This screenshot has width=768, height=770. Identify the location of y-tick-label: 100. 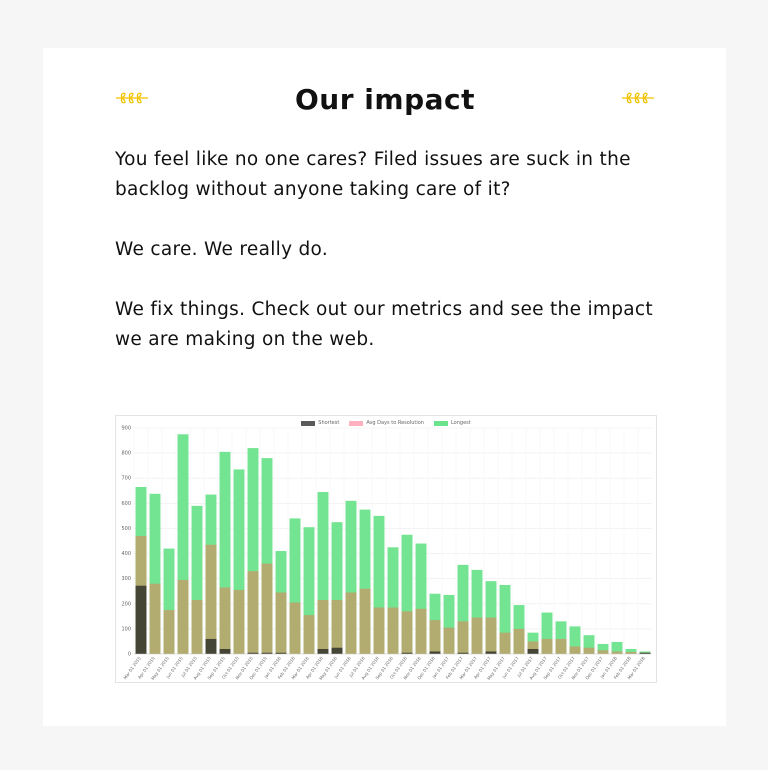
(126, 629).